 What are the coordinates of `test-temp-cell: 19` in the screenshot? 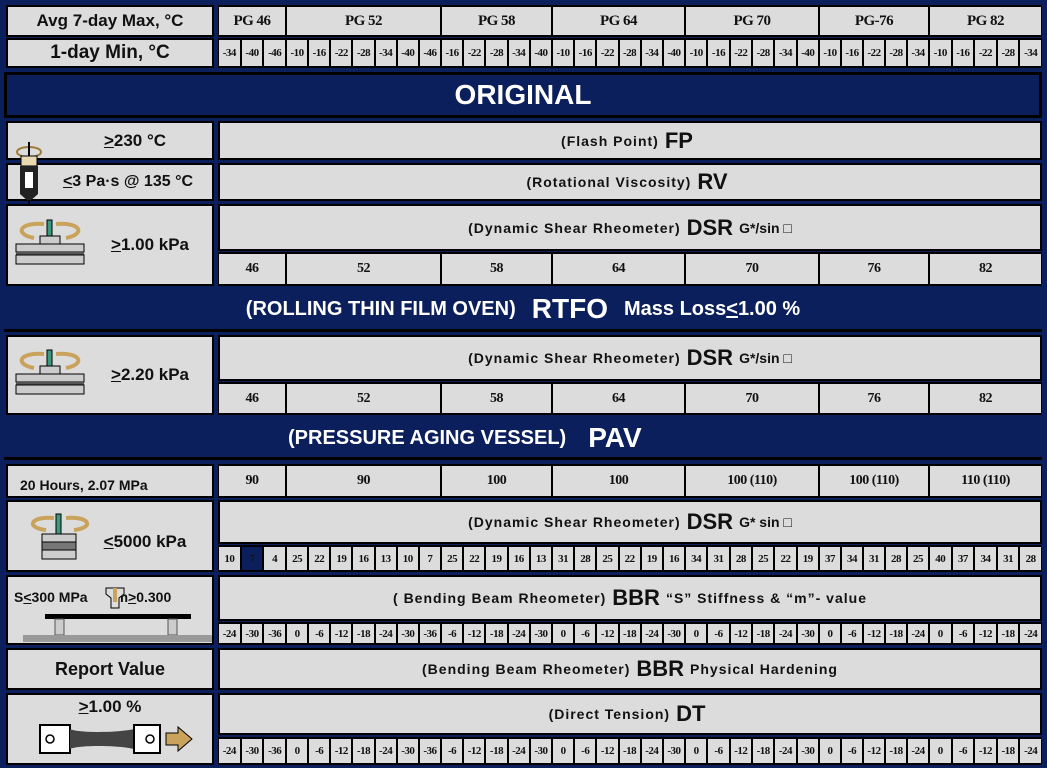 It's located at (807, 558).